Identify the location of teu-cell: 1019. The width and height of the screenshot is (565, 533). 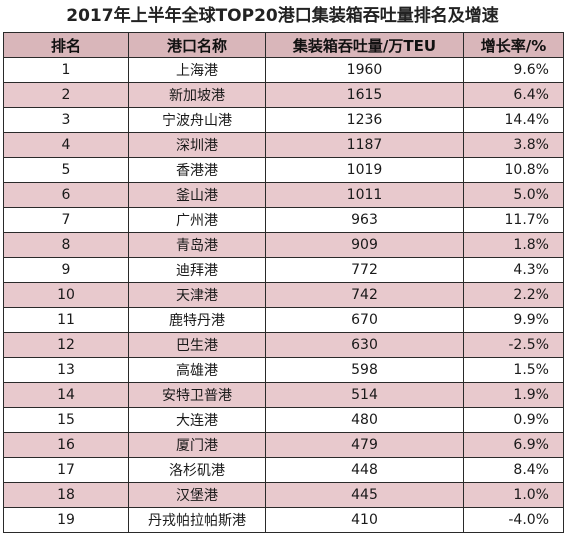
(364, 170).